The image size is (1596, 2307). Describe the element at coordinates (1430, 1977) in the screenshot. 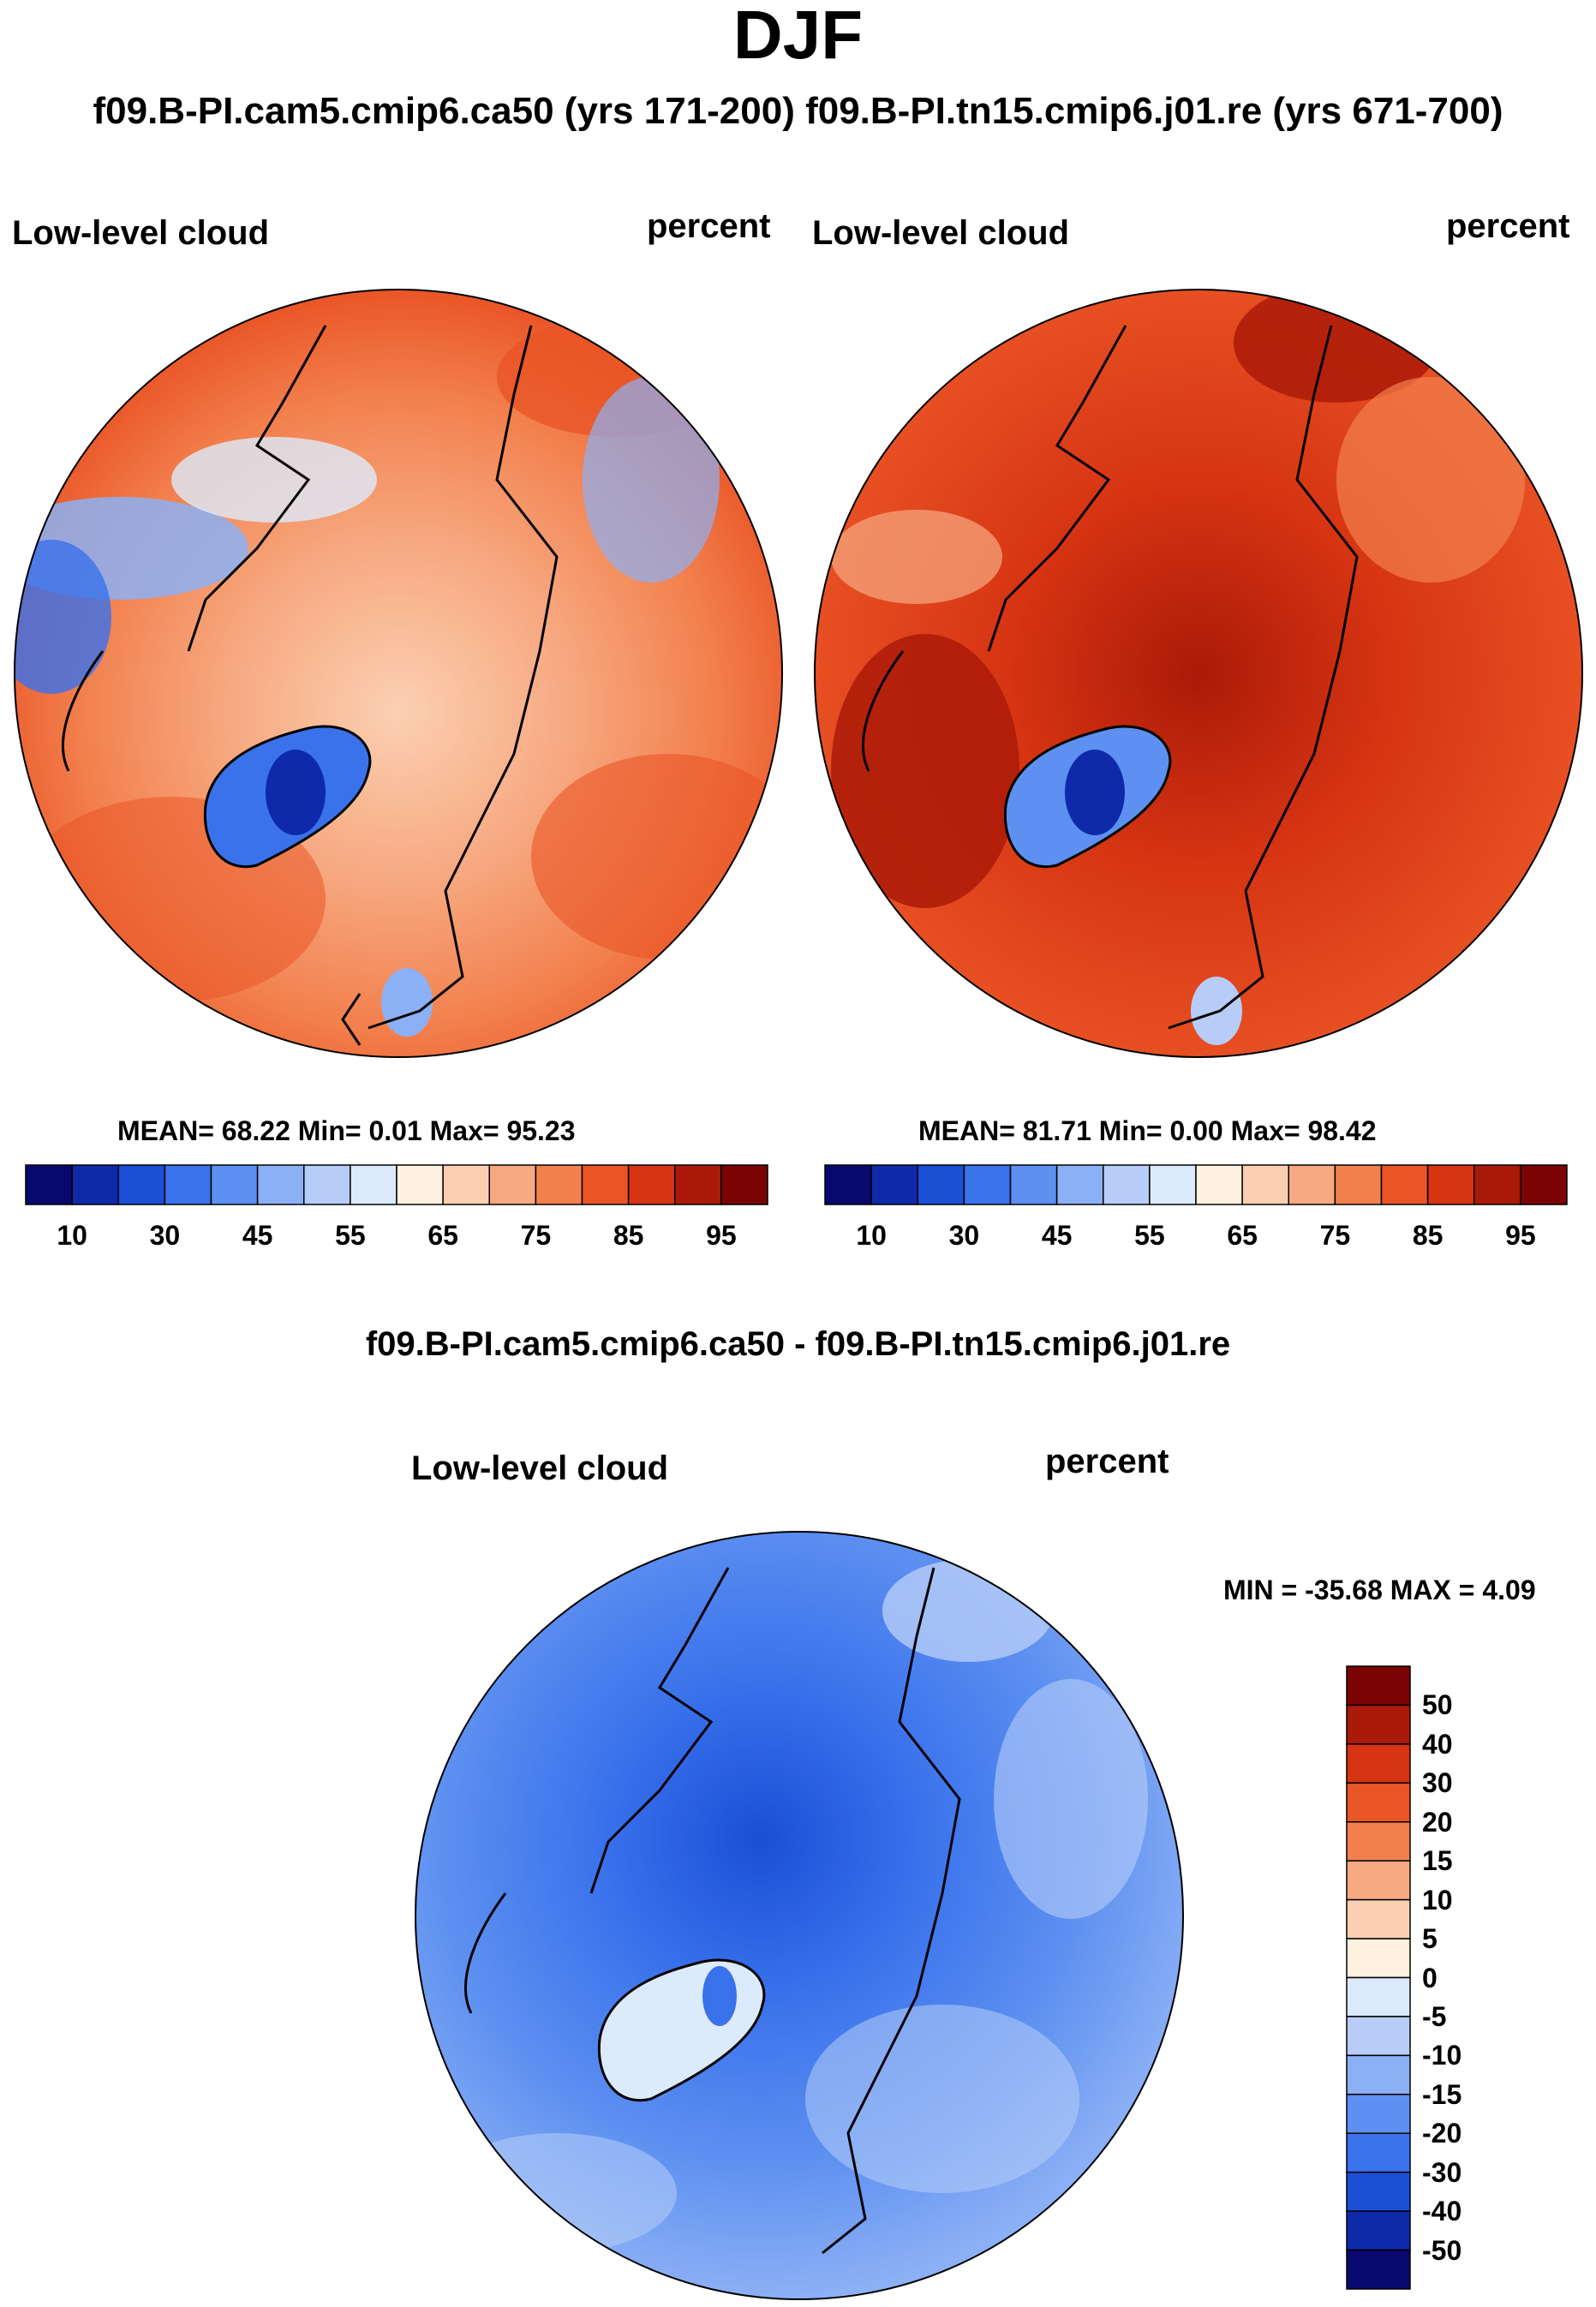

I see `colorbar-tick-label: 0` at that location.